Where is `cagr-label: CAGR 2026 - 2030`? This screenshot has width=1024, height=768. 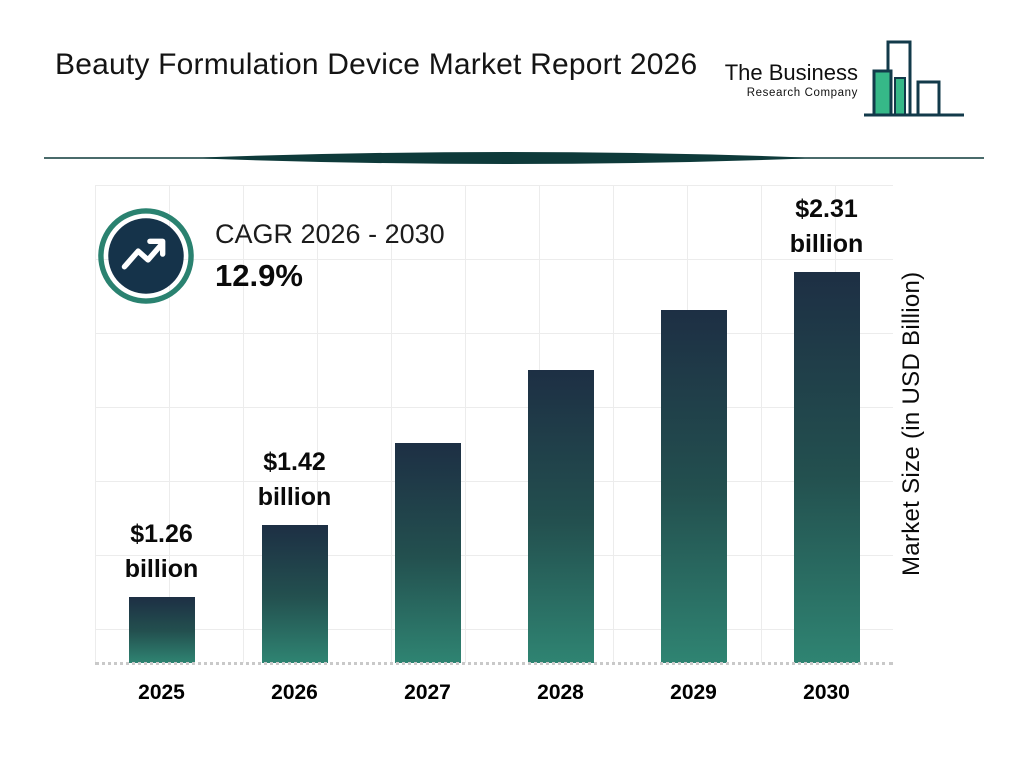
cagr-label: CAGR 2026 - 2030 is located at coordinates (330, 233).